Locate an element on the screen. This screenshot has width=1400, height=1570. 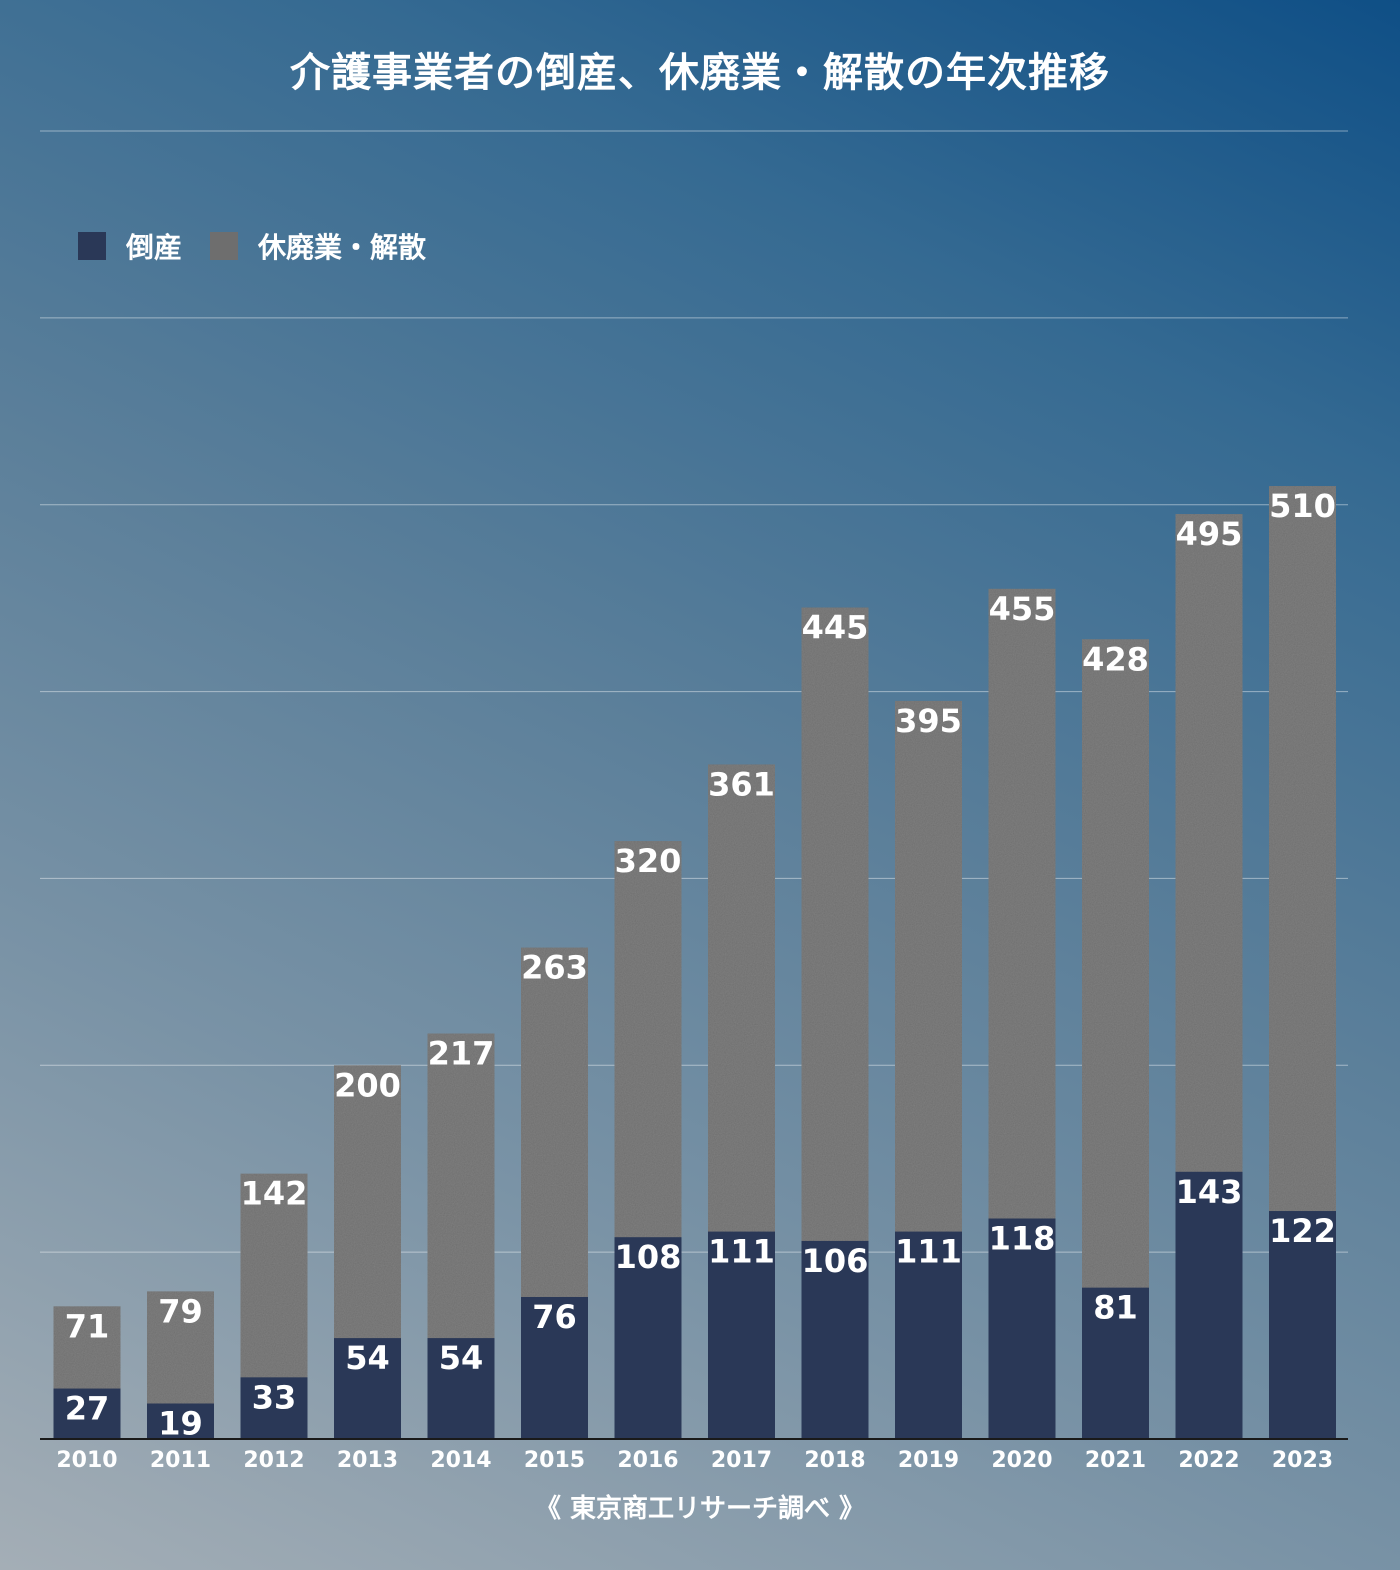
value-label-bankruptcy-2013: 54 is located at coordinates (367, 1358).